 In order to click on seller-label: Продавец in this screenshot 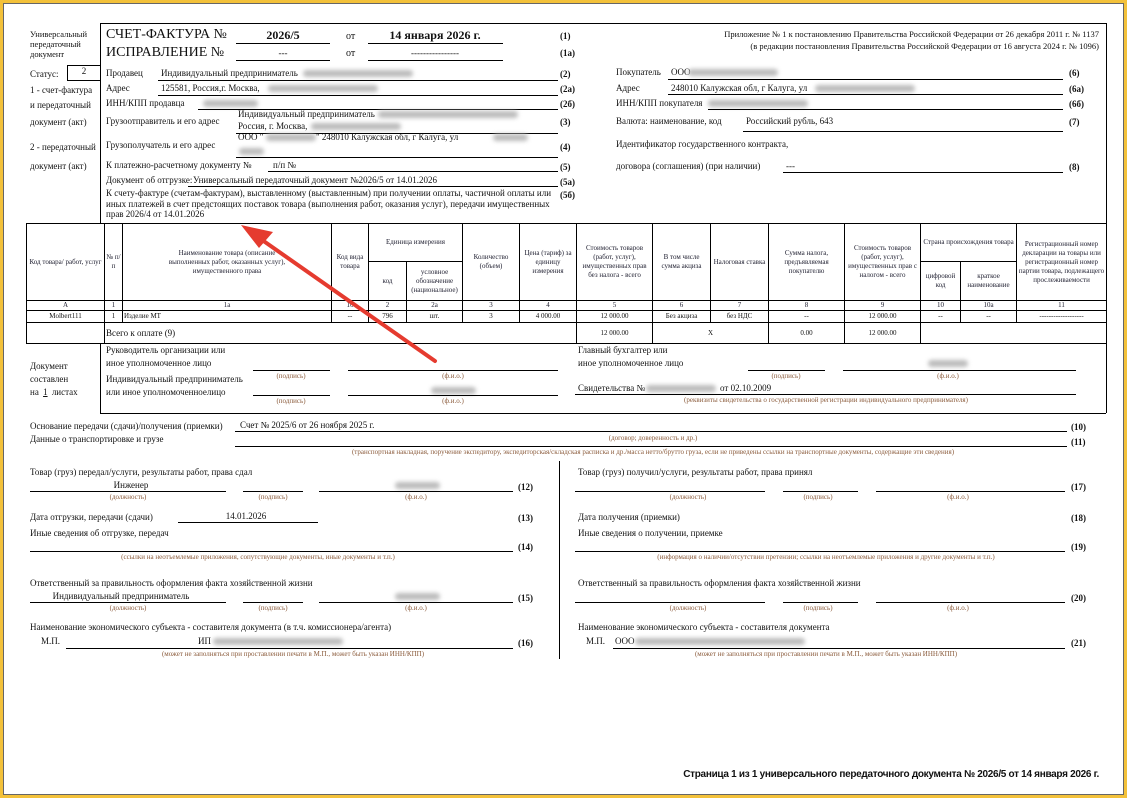, I will do `click(124, 73)`.